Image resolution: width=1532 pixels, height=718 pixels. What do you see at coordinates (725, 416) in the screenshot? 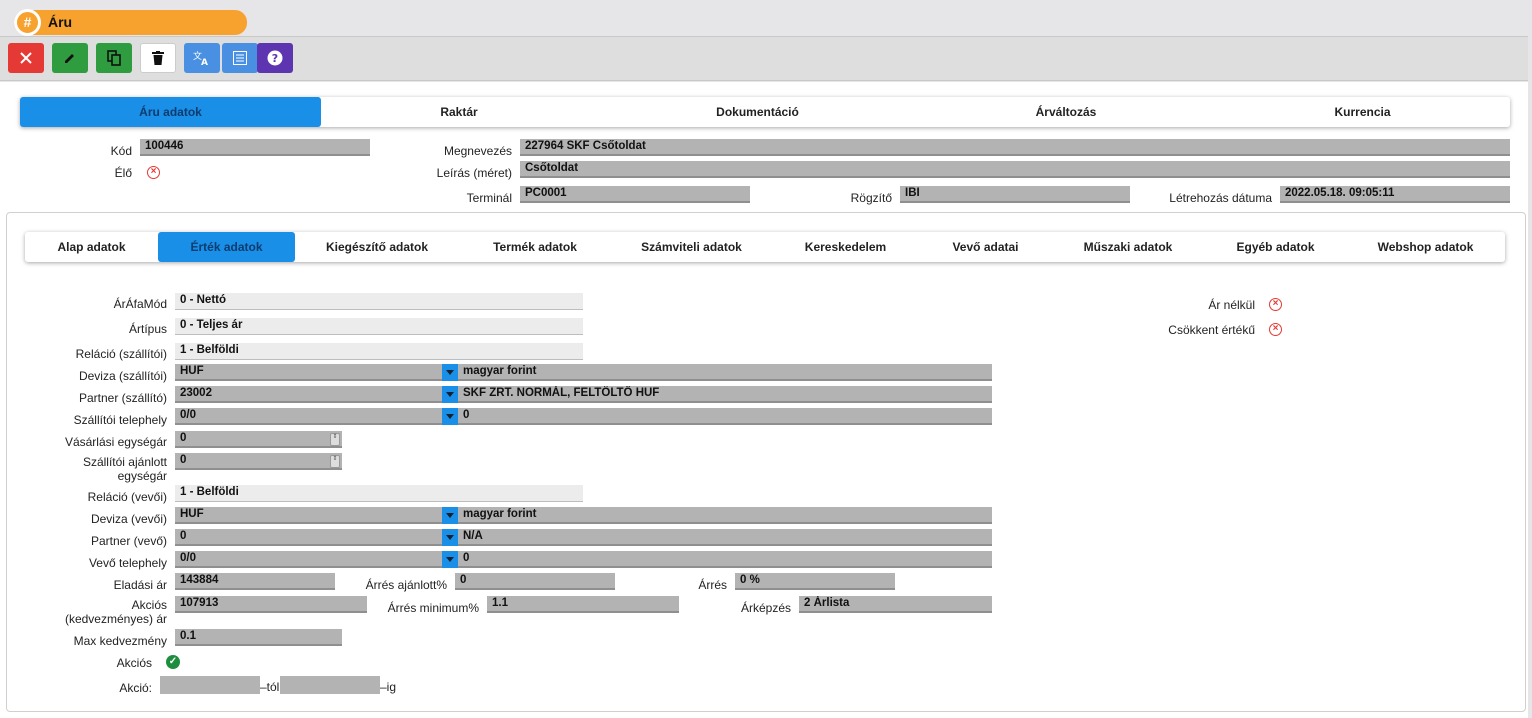
I see `szallitoi-telephely-desc: 0` at bounding box center [725, 416].